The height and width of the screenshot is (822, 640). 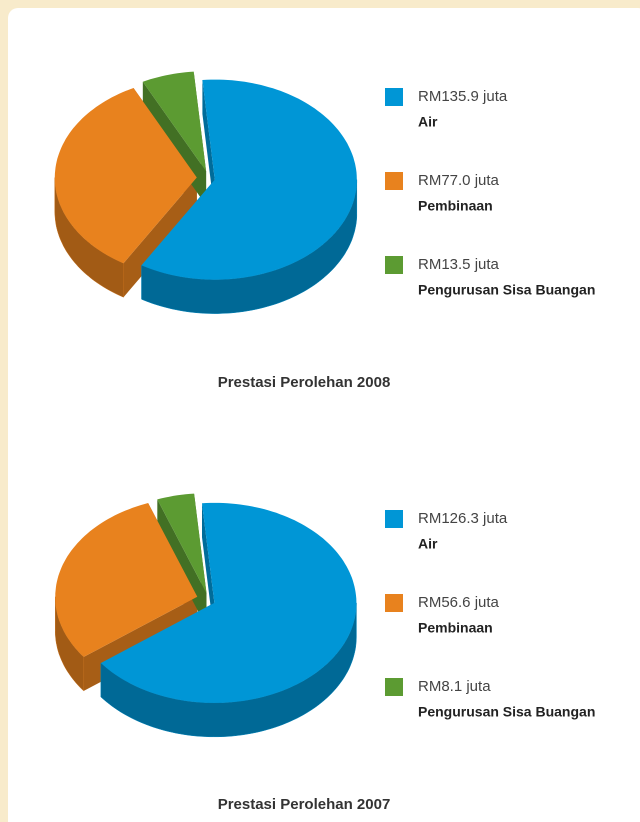 I want to click on legend-value: RM13.5 juta, so click(x=459, y=264).